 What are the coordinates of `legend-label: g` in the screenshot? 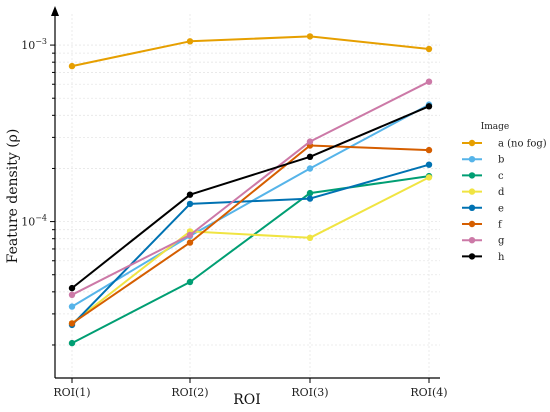 It's located at (501, 241).